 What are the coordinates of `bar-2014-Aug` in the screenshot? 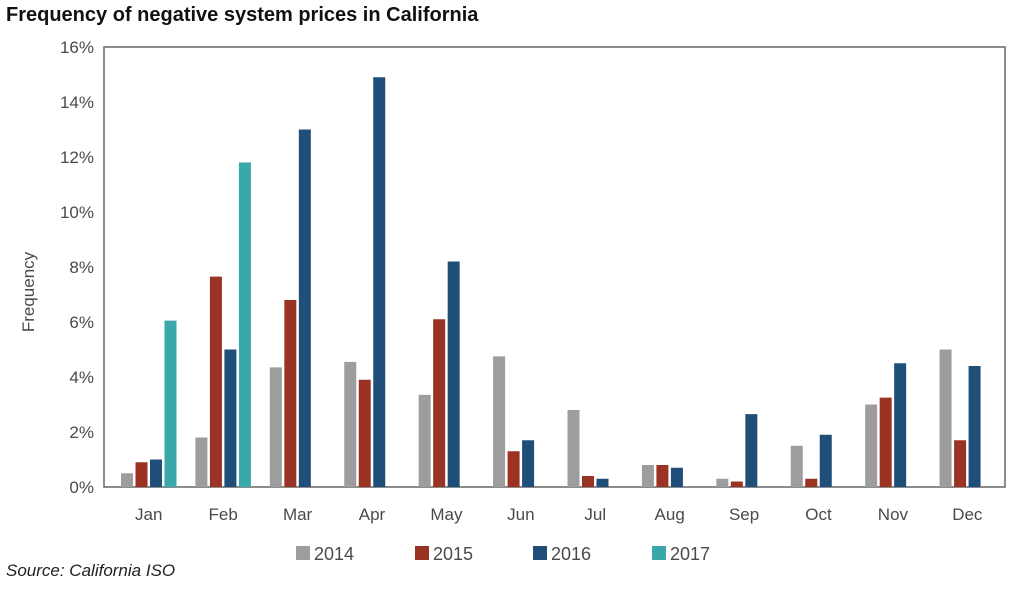 It's located at (647, 476).